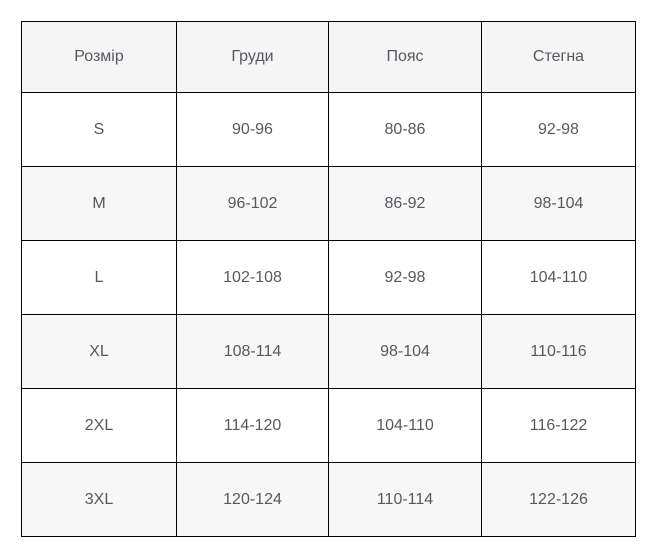 The width and height of the screenshot is (661, 559). Describe the element at coordinates (558, 351) in the screenshot. I see `hips-cell: 110-116` at that location.